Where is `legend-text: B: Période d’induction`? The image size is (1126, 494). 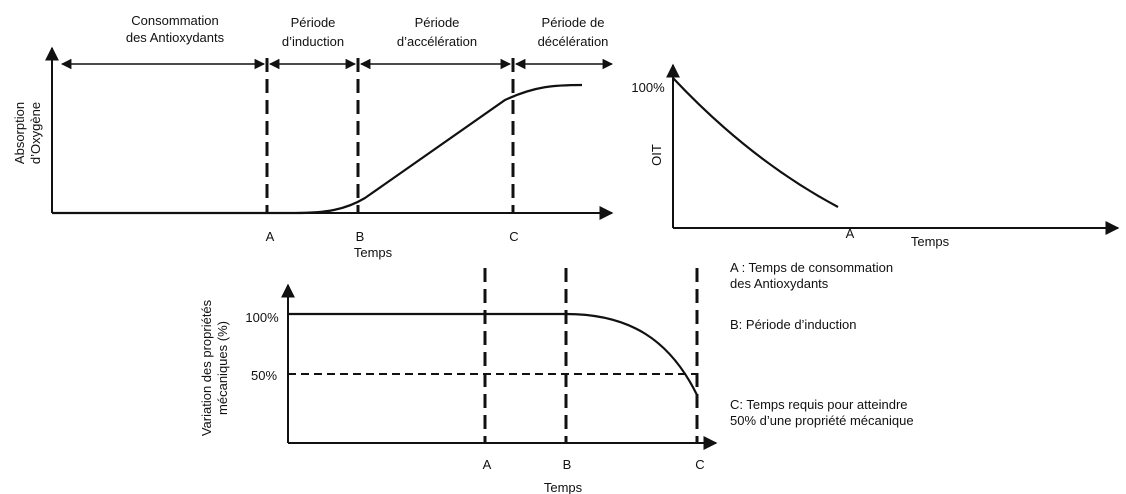 legend-text: B: Période d’induction is located at coordinates (793, 324).